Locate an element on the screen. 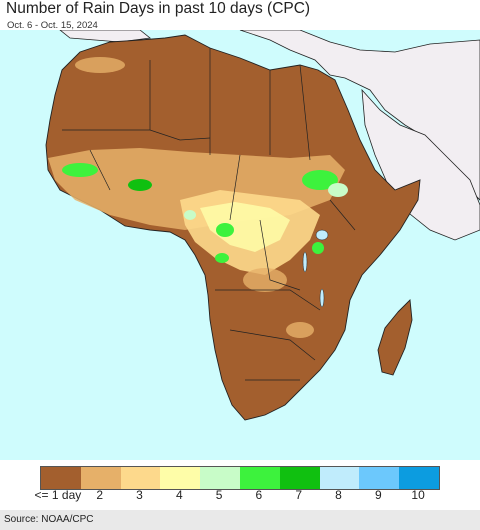  legend-label-6: 6 is located at coordinates (259, 495).